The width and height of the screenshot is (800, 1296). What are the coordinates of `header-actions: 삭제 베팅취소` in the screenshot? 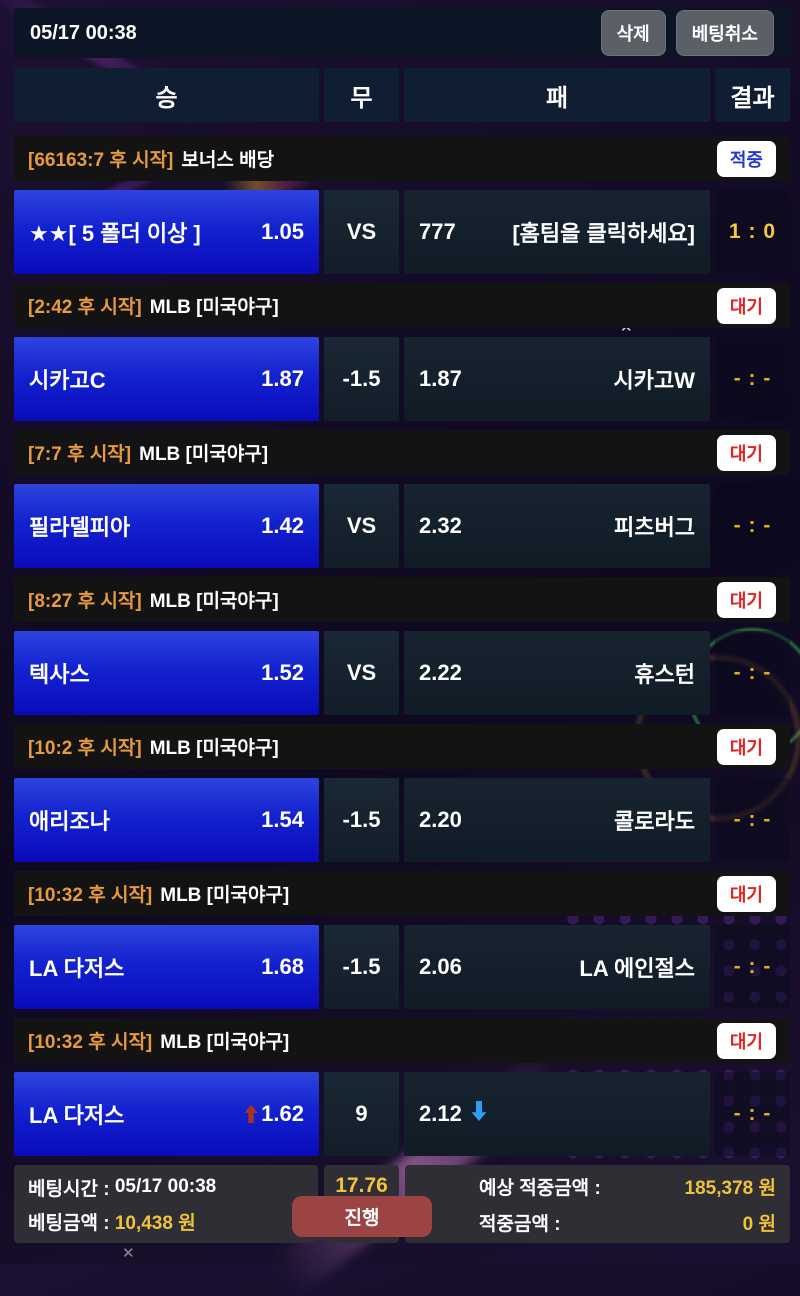 It's located at (687, 33).